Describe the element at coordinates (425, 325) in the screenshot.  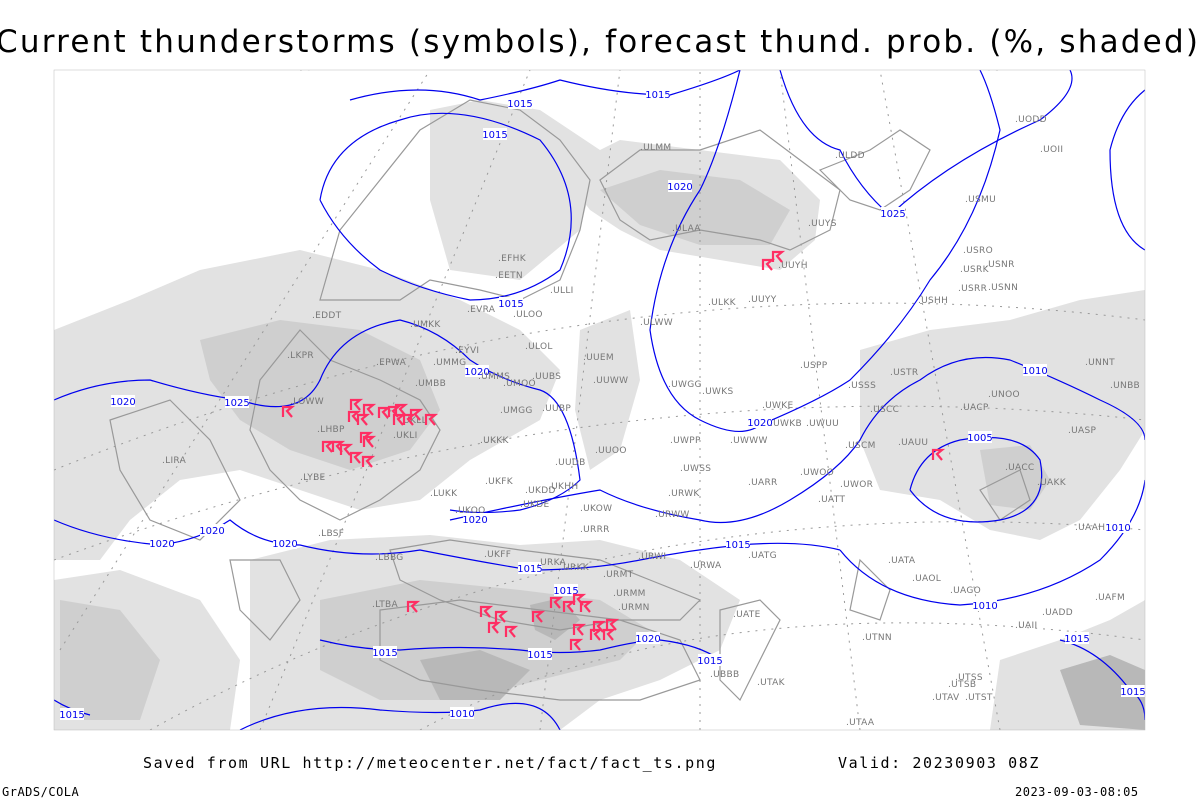
I see `station-label: .UMKK` at that location.